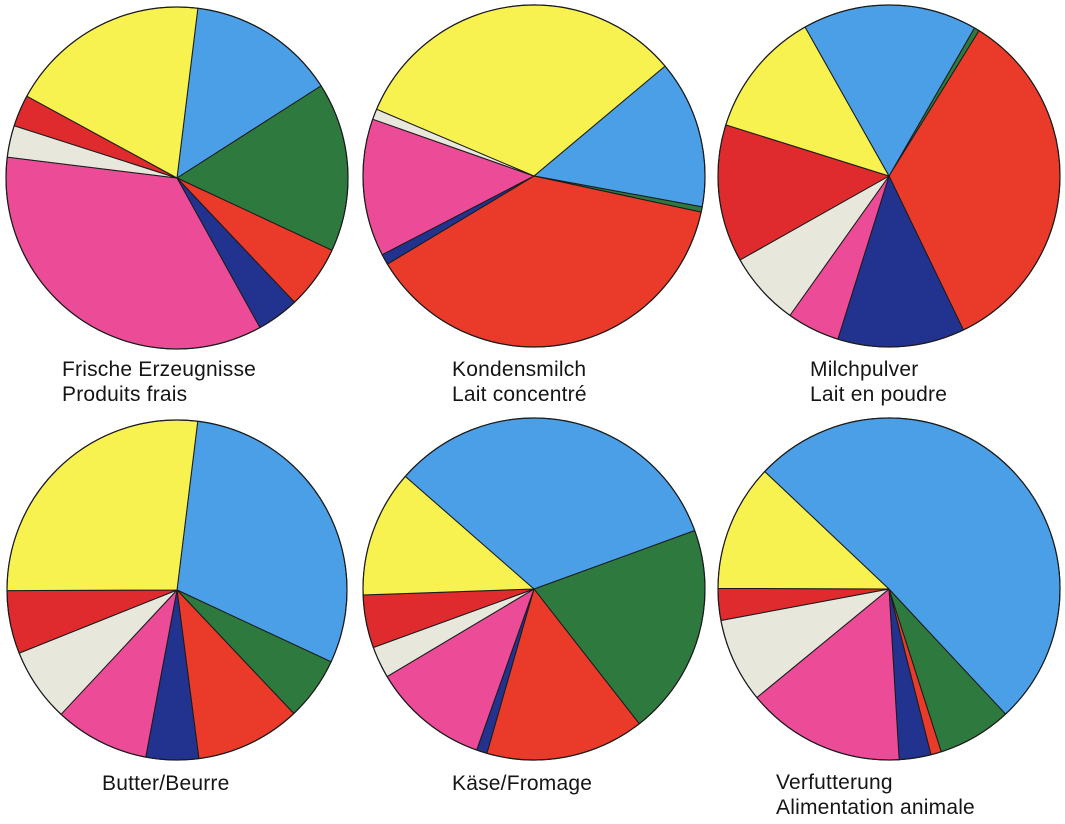 The height and width of the screenshot is (824, 1065). I want to click on pie-verfutterung, so click(889, 589).